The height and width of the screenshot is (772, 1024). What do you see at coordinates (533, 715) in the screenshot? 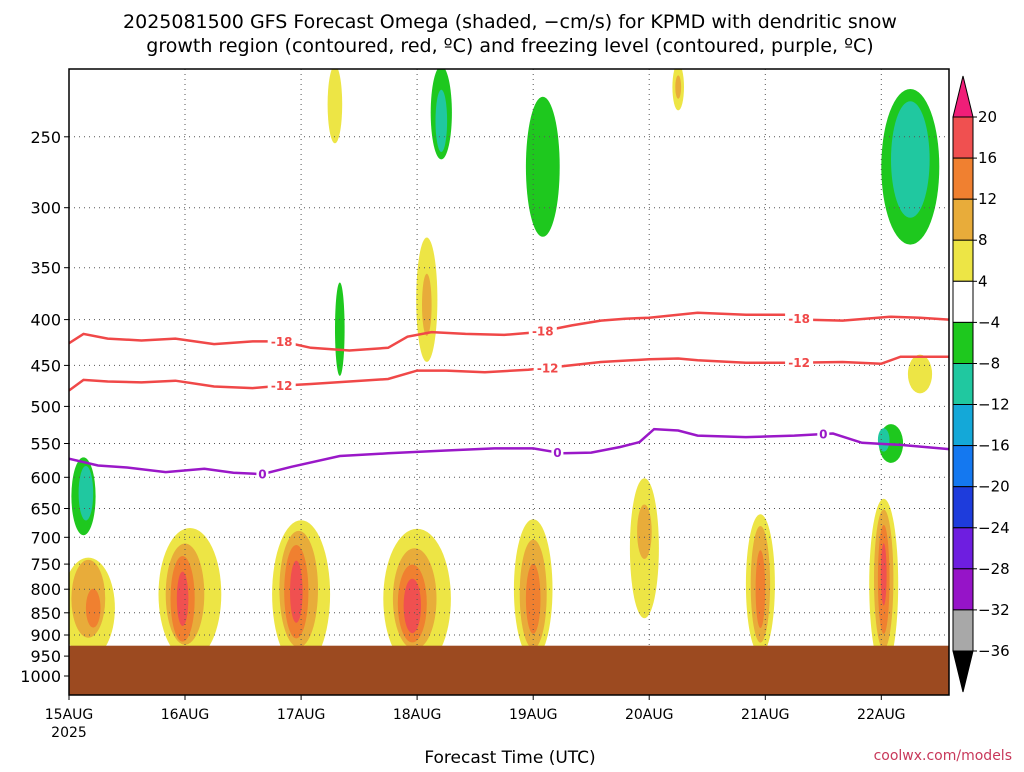
I see `x-tick-label: 19AUG` at bounding box center [533, 715].